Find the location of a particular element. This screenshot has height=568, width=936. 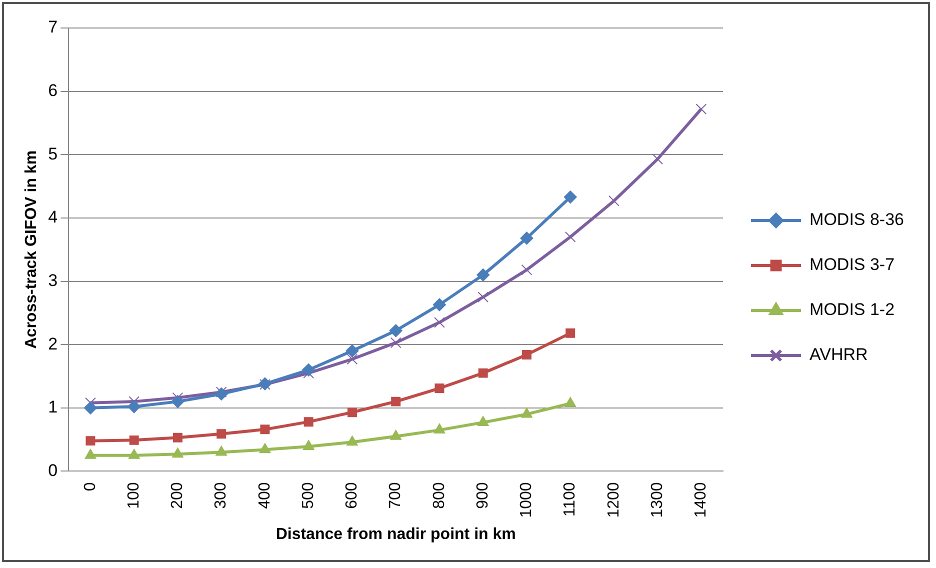

x-tick-label: 0 is located at coordinates (90, 487).